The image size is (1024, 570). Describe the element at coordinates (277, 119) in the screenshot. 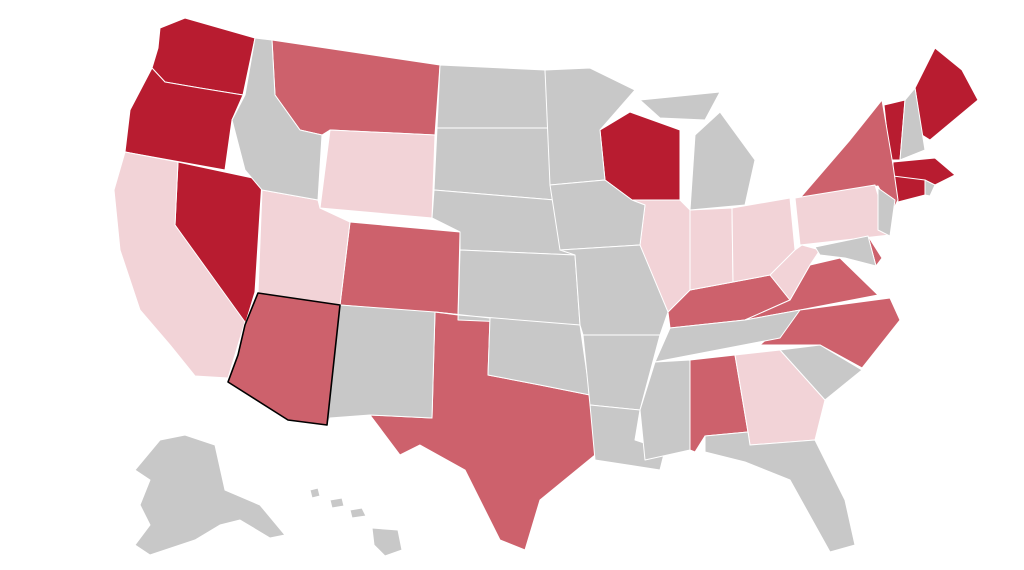

I see `state-id` at that location.